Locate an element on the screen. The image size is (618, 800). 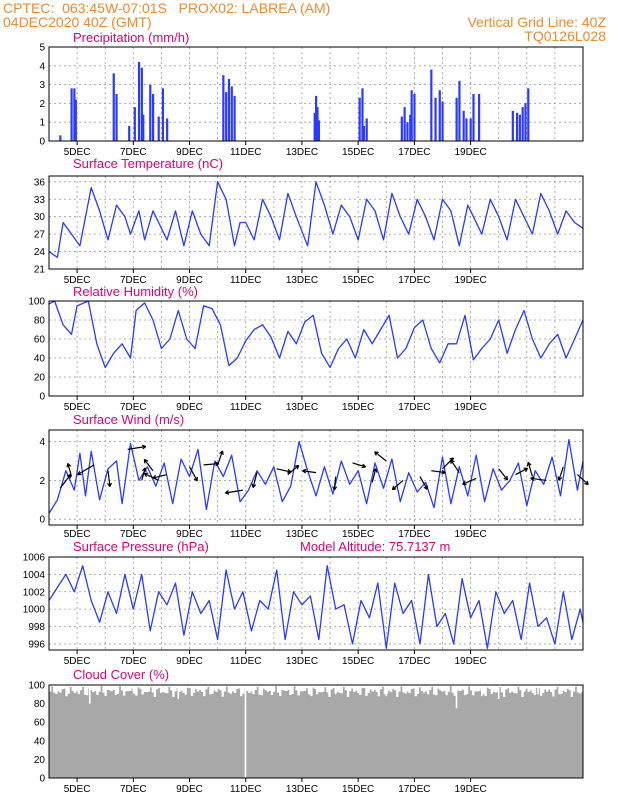
x-tick-label: 17DEC is located at coordinates (414, 534).